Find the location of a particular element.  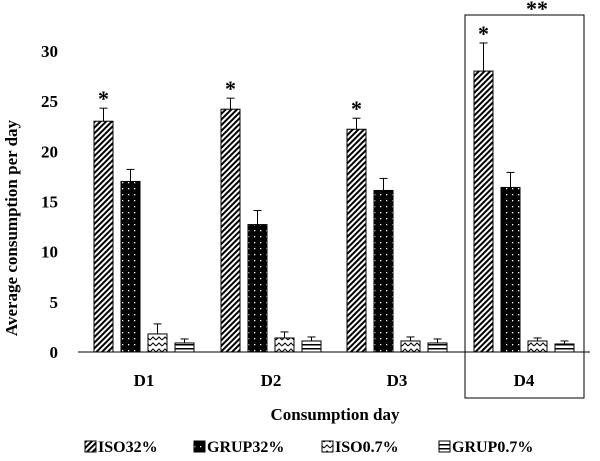

bar-iso32--d4 is located at coordinates (483, 211).